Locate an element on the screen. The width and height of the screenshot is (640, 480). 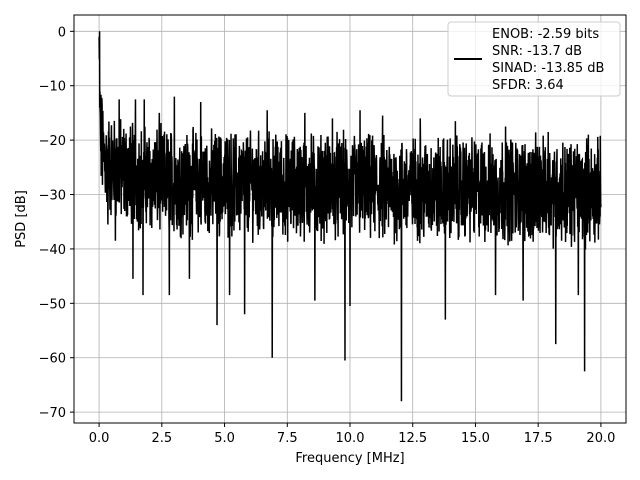
legend-sfdr: SFDR: 3.64 is located at coordinates (528, 85).